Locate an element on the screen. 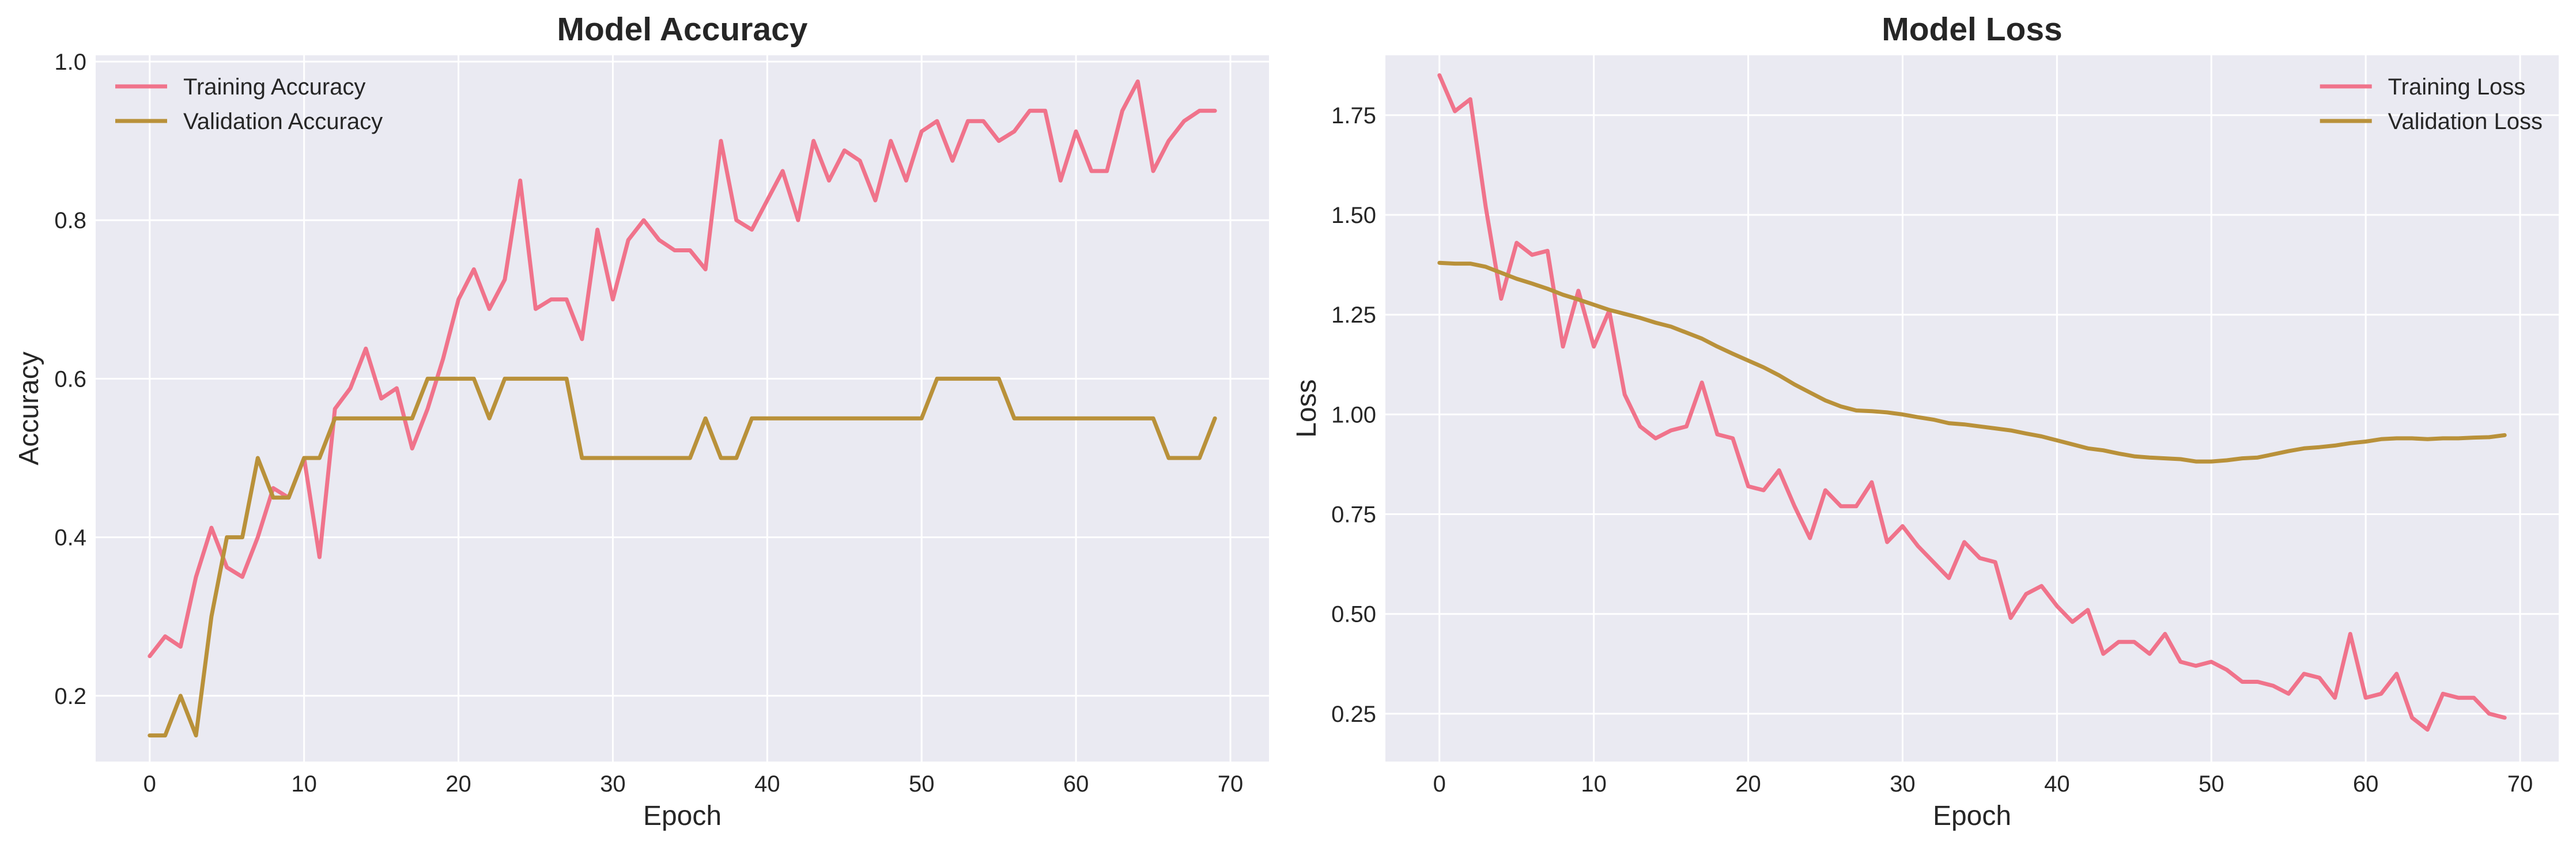 This screenshot has height=848, width=2576. y-tick-label: 1.75 is located at coordinates (1353, 115).